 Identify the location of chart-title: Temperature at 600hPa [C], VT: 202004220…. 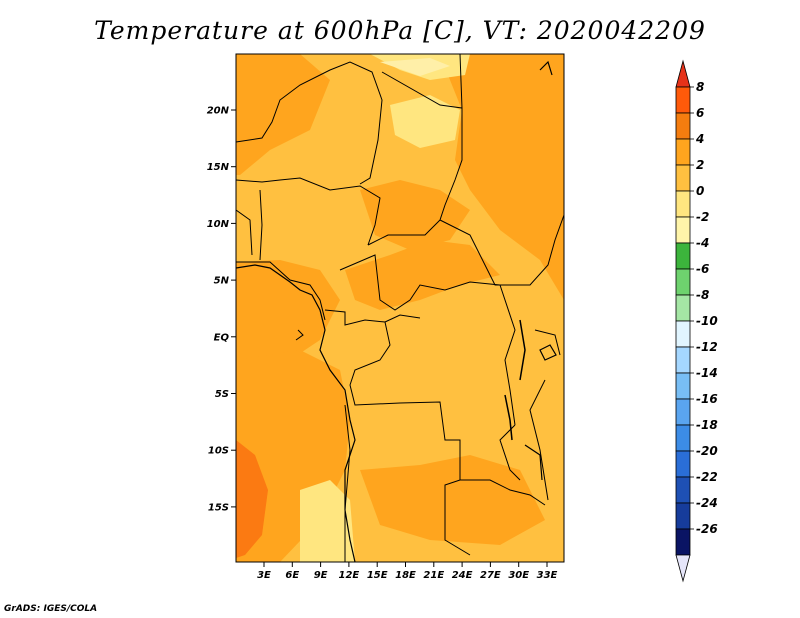
(400, 30).